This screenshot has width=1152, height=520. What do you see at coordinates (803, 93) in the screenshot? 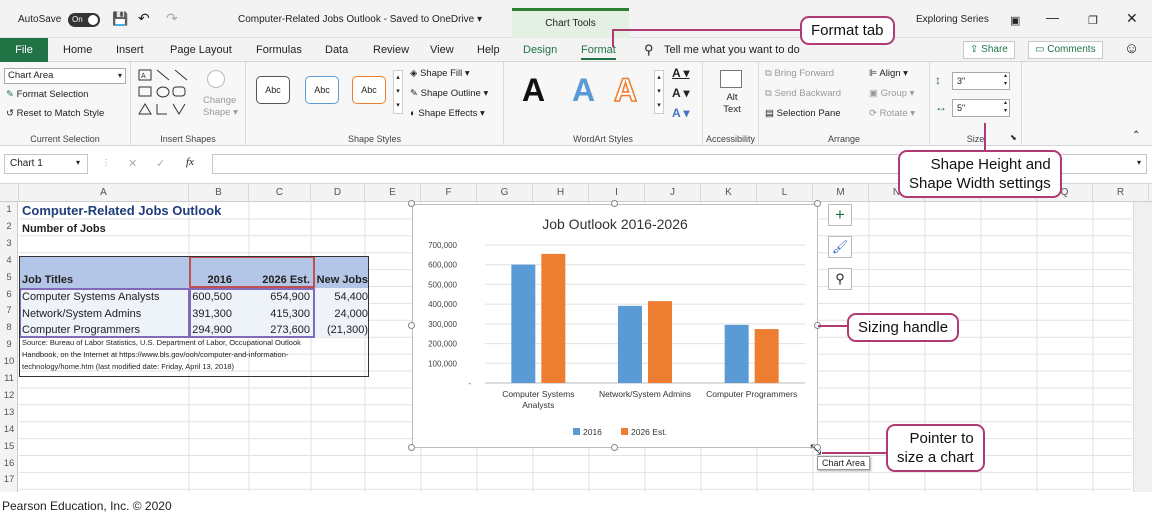
I see `send-backward-button: ⧉ Send Backward` at bounding box center [803, 93].